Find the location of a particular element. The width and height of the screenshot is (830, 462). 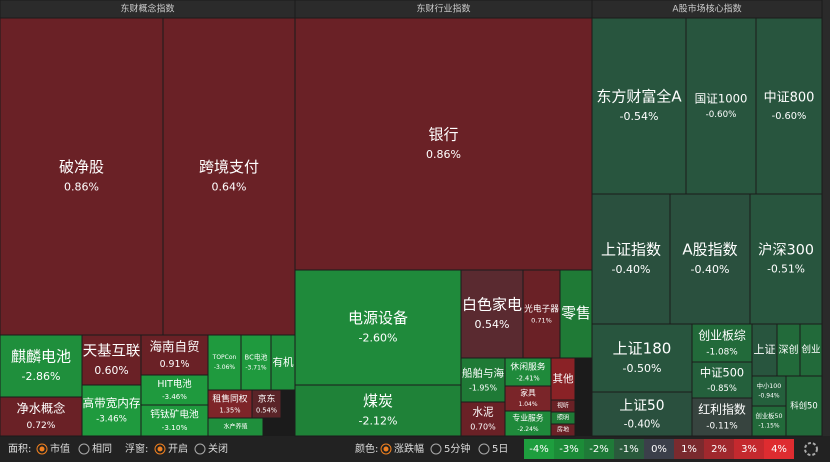

tile-name: 麒麟电池 is located at coordinates (41, 357).